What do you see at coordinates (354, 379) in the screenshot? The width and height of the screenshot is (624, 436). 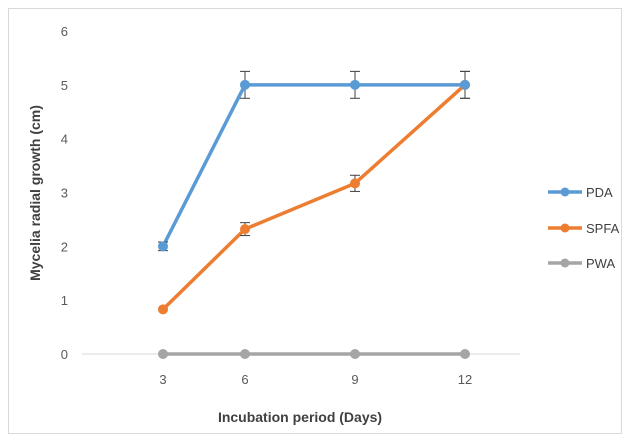 I see `x-tick-label: 9` at bounding box center [354, 379].